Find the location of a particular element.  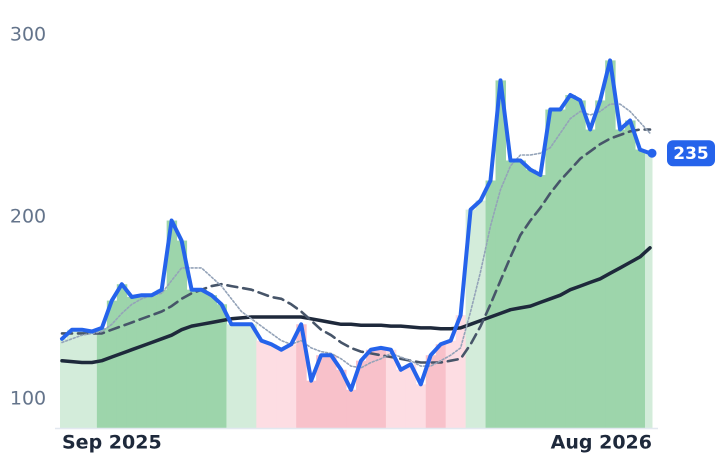

value-badge is located at coordinates (691, 153).